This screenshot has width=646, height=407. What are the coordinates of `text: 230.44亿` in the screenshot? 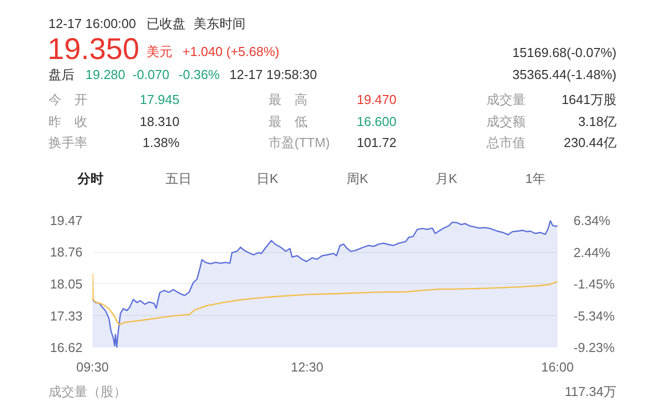 It's located at (590, 142).